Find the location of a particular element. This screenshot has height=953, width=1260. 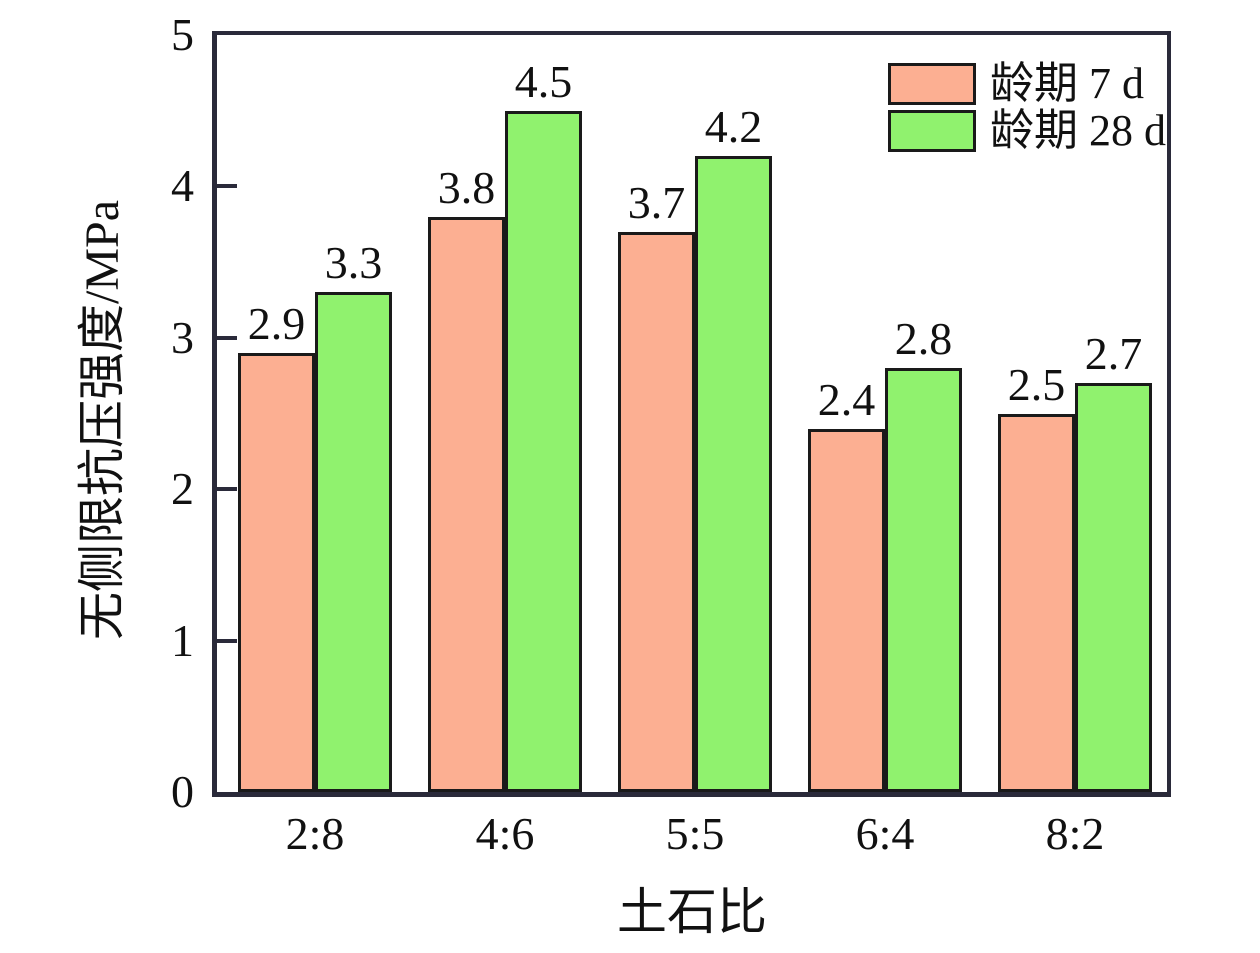

legend-swatch-orange is located at coordinates (932, 84).